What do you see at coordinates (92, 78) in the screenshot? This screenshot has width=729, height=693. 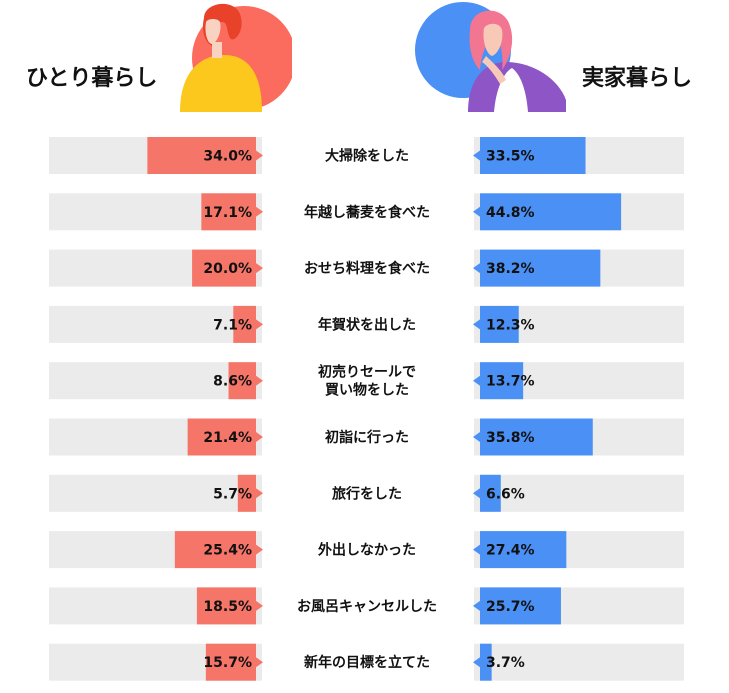 I see `single-living-label: ひとり暮らし` at bounding box center [92, 78].